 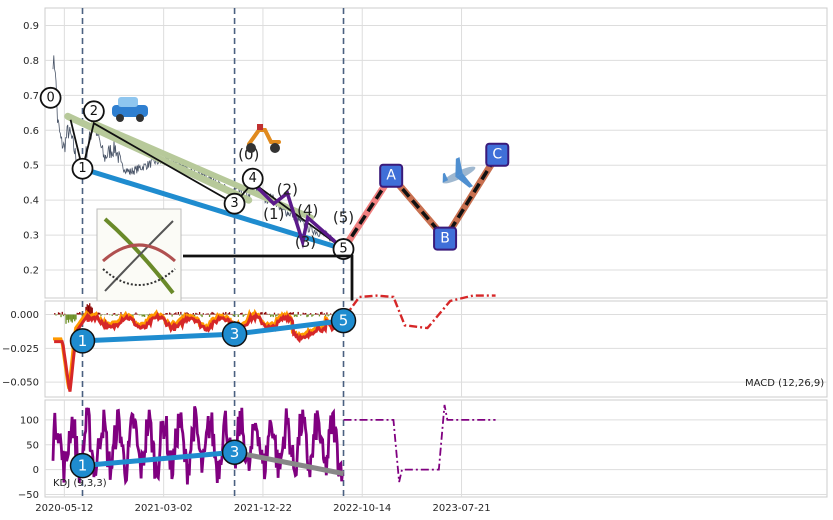 I want to click on kdj-divergence-line, so click(x=158, y=459).